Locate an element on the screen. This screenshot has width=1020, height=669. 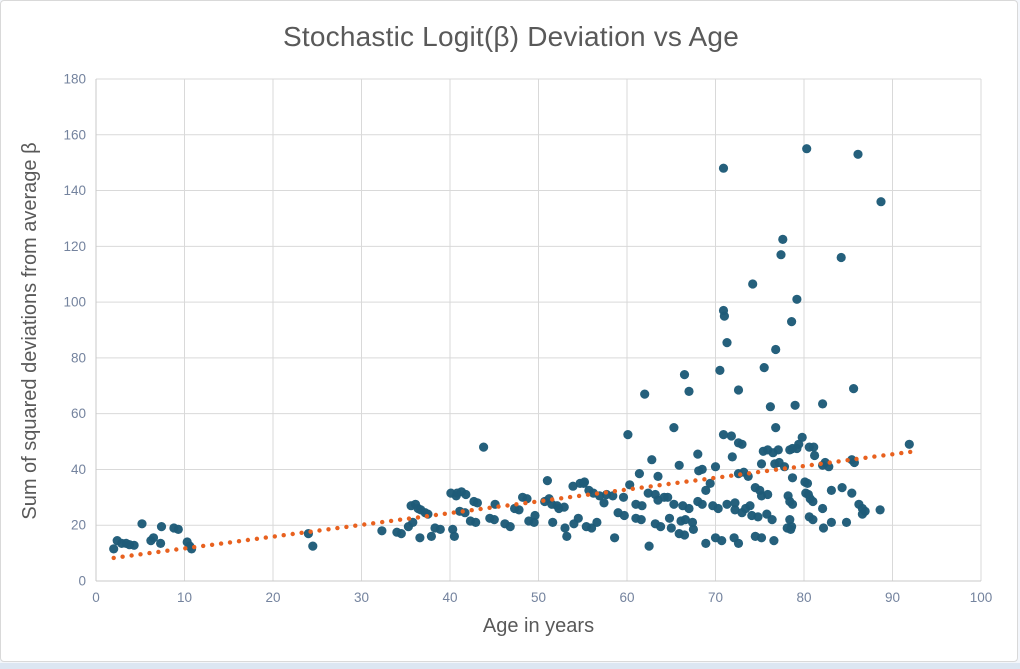
x-tick-label: 30 is located at coordinates (361, 597).